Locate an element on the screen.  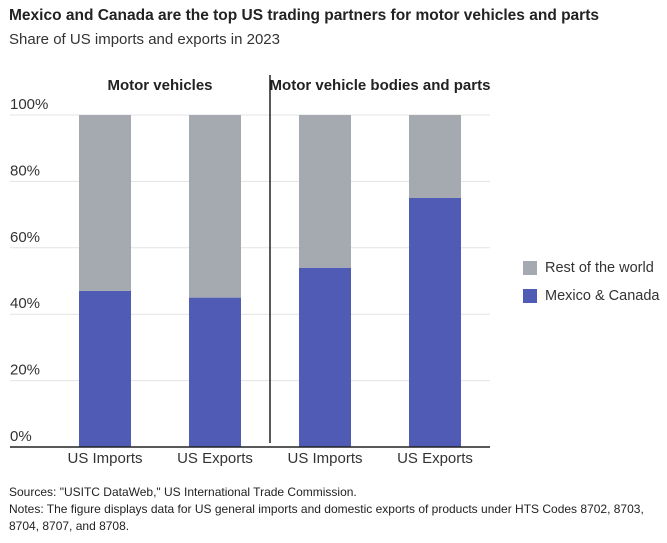
group-label: Motor vehicle bodies and parts is located at coordinates (380, 85).